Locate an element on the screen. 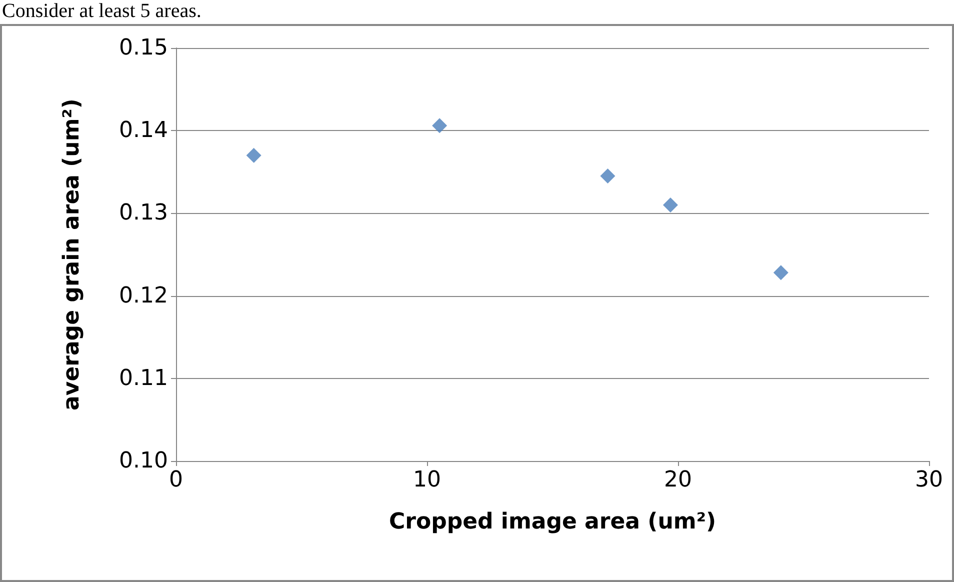  y-tick-label: 0.15 is located at coordinates (143, 48).